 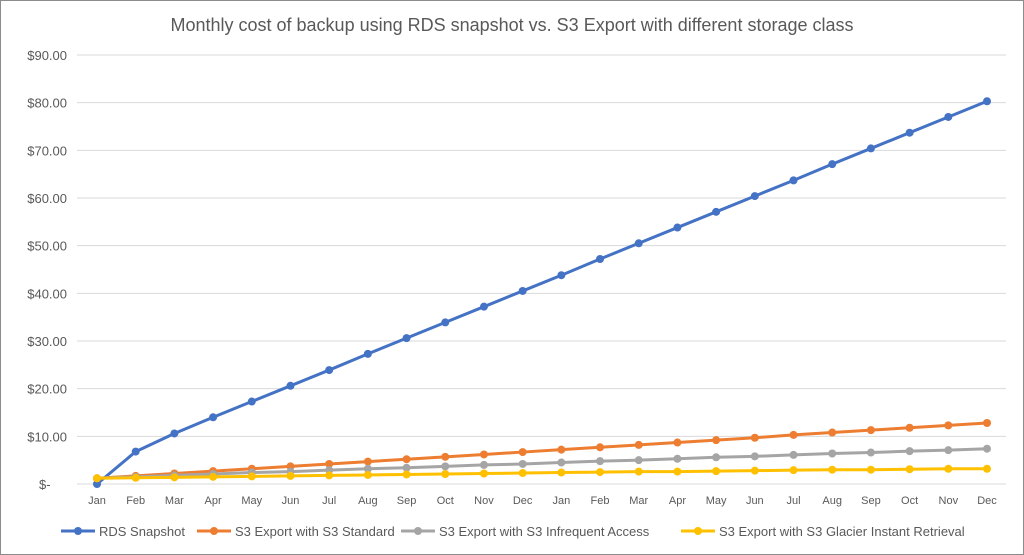 I want to click on x-tick-label: Aug, so click(x=832, y=501).